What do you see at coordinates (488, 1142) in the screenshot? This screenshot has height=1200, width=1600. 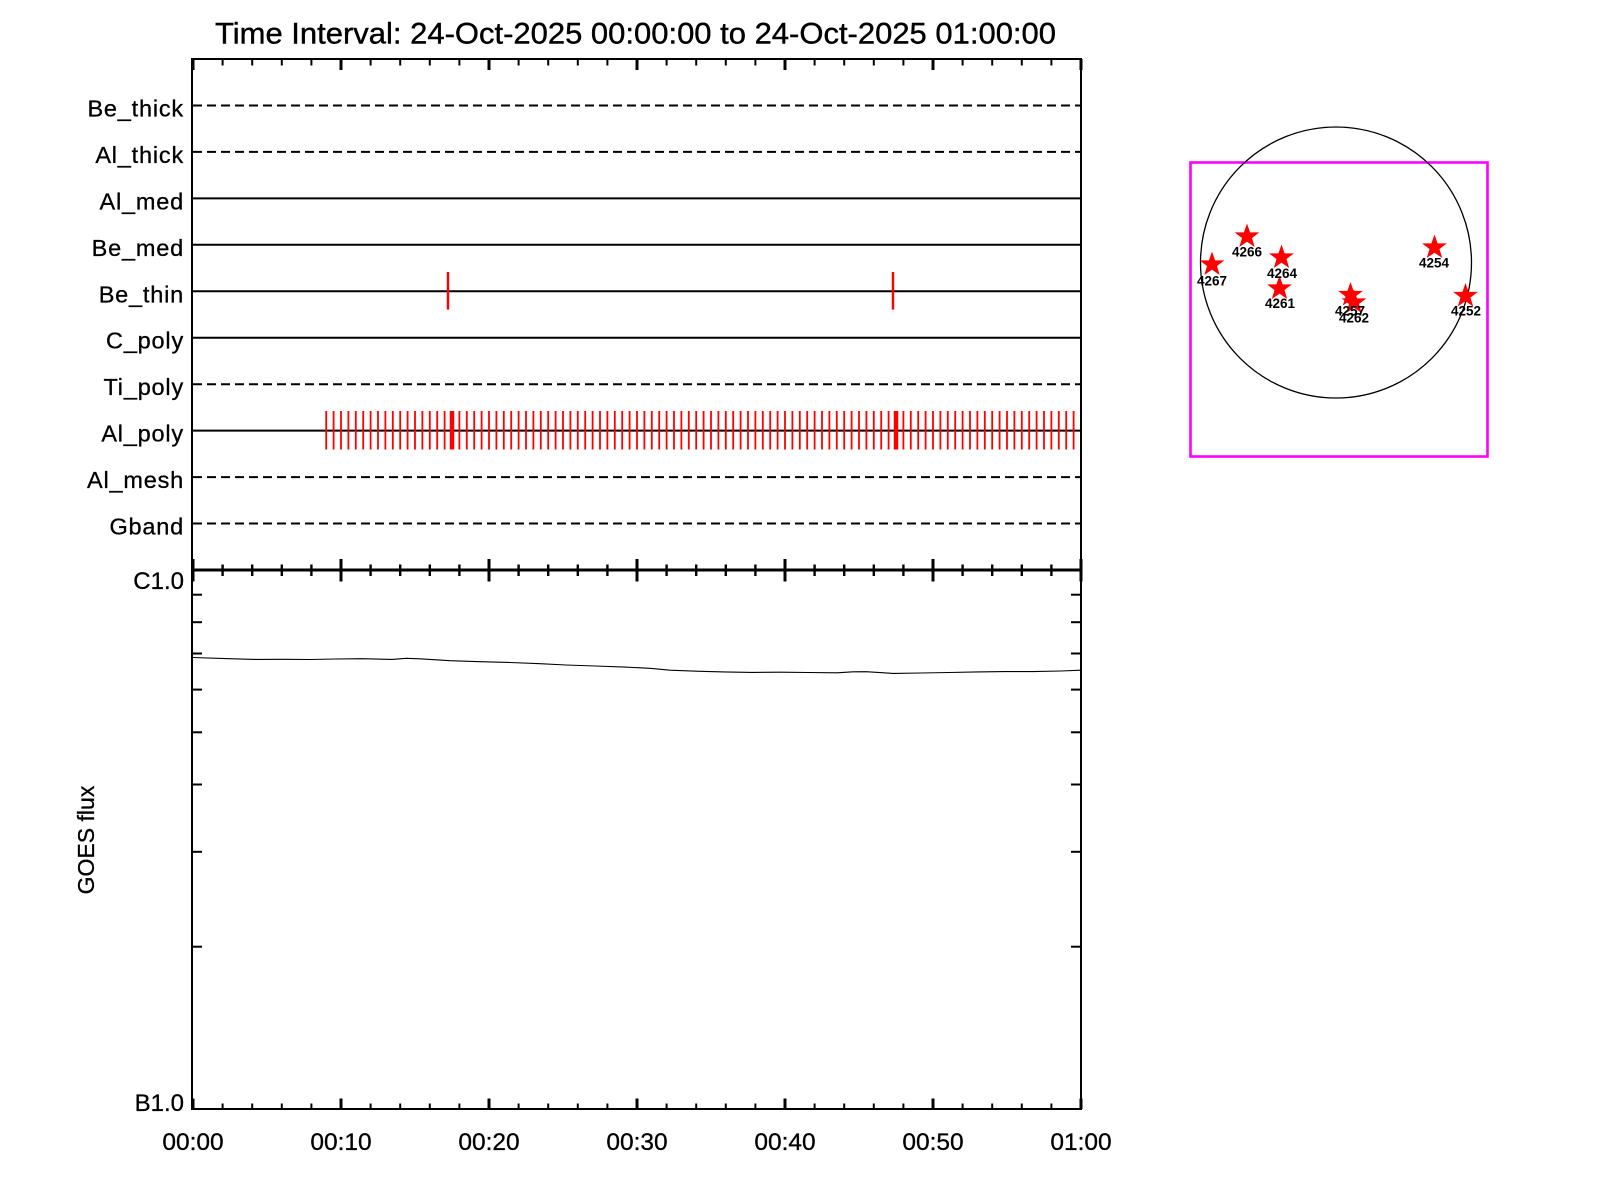 I see `svg-text: 00:20` at bounding box center [488, 1142].